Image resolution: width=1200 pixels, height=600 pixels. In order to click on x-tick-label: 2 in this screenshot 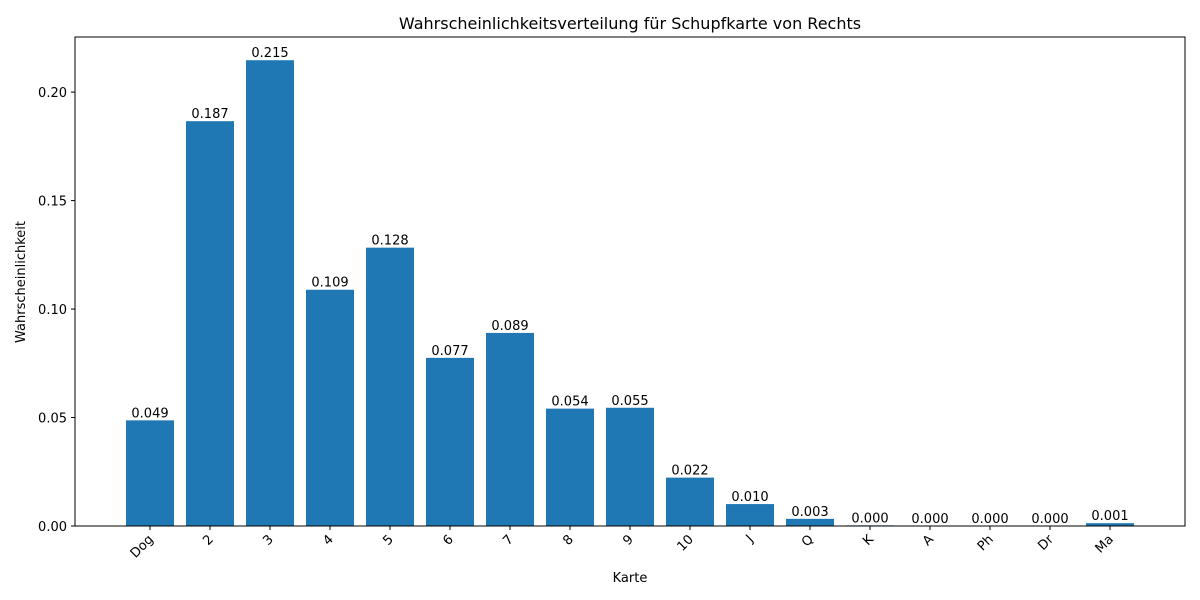, I will do `click(208, 540)`.